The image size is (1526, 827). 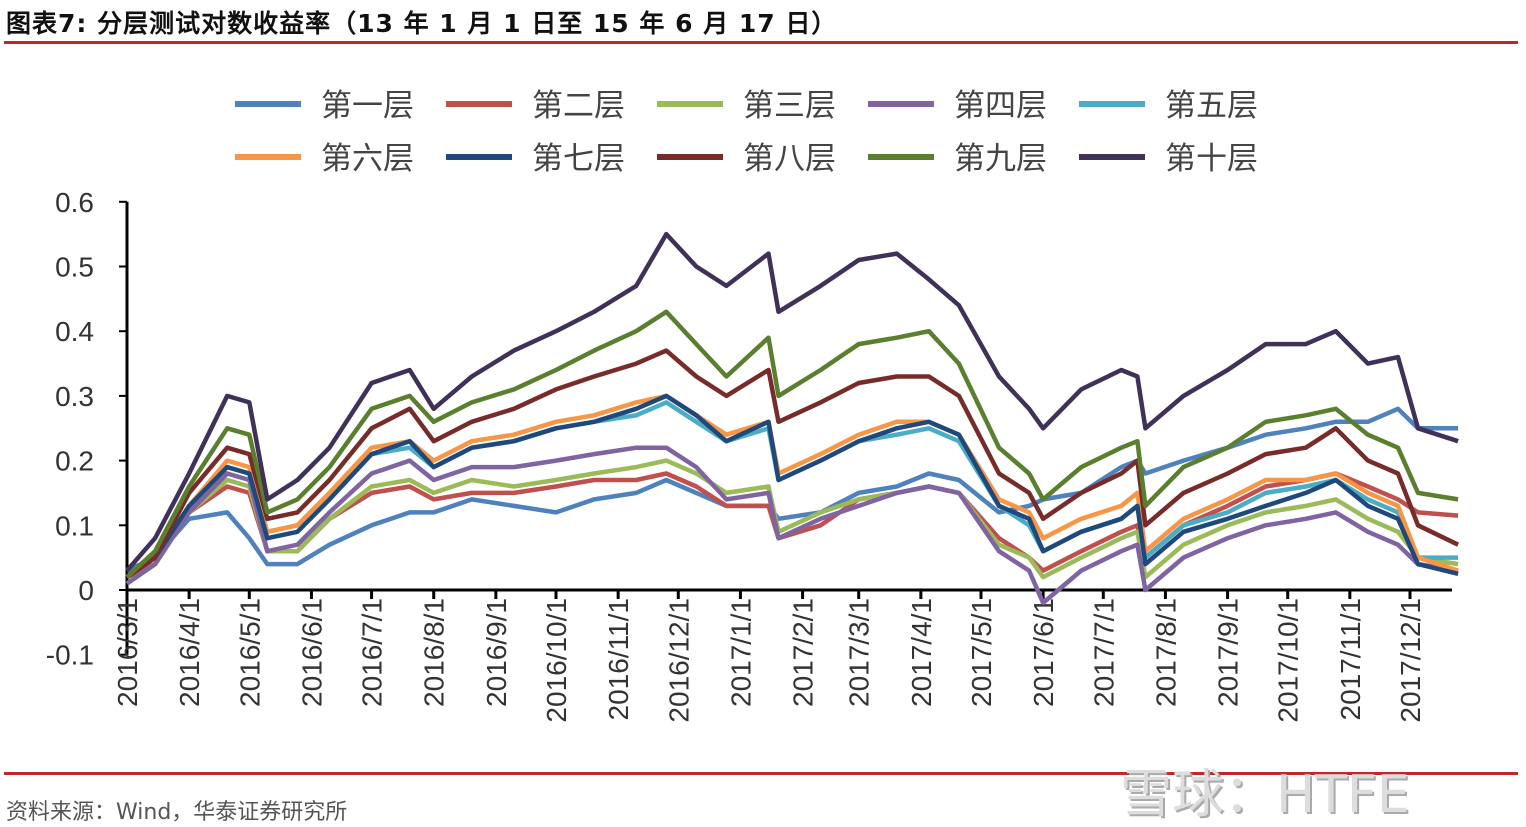 I want to click on legend-label: 第八层, so click(x=789, y=159).